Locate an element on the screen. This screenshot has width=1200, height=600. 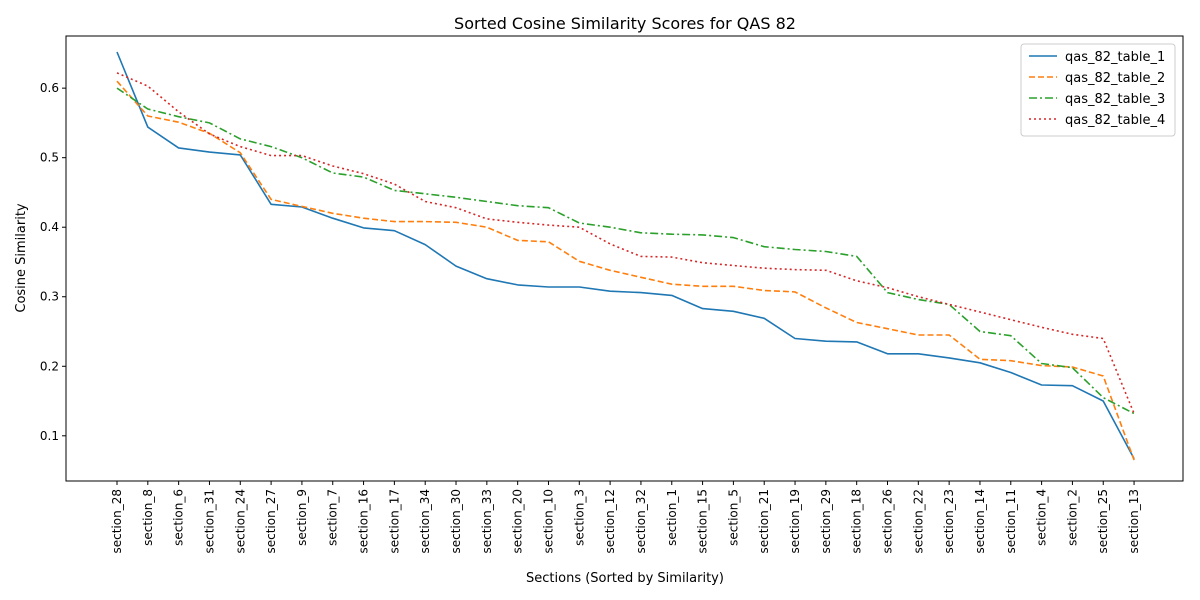
x-tick-label: section_18 is located at coordinates (857, 521).